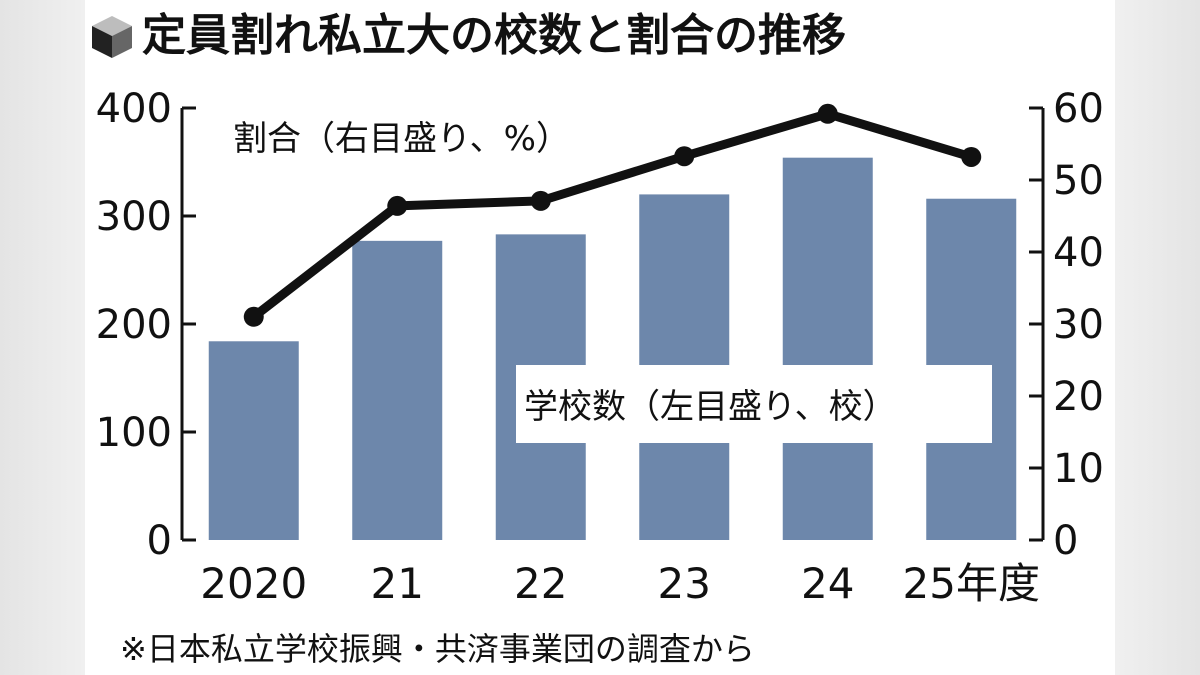 This screenshot has width=1200, height=675. I want to click on right-tick-label-3: 30, so click(1078, 325).